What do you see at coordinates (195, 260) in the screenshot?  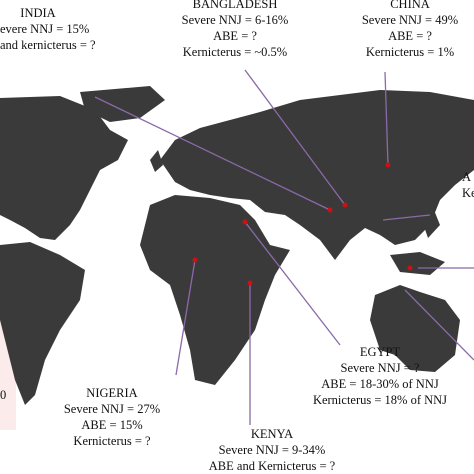 I see `nigeria-dot` at bounding box center [195, 260].